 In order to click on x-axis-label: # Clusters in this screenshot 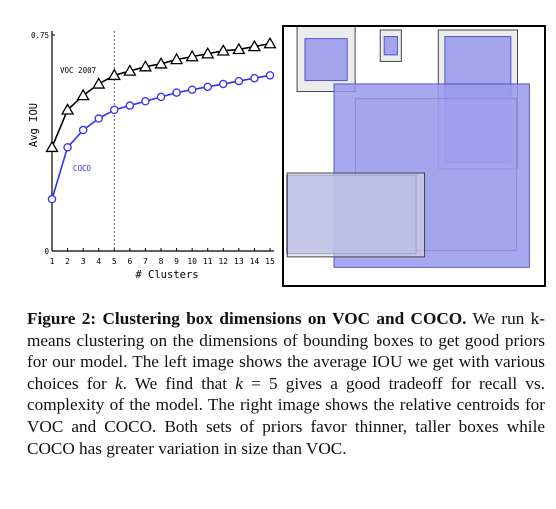, I will do `click(166, 275)`.